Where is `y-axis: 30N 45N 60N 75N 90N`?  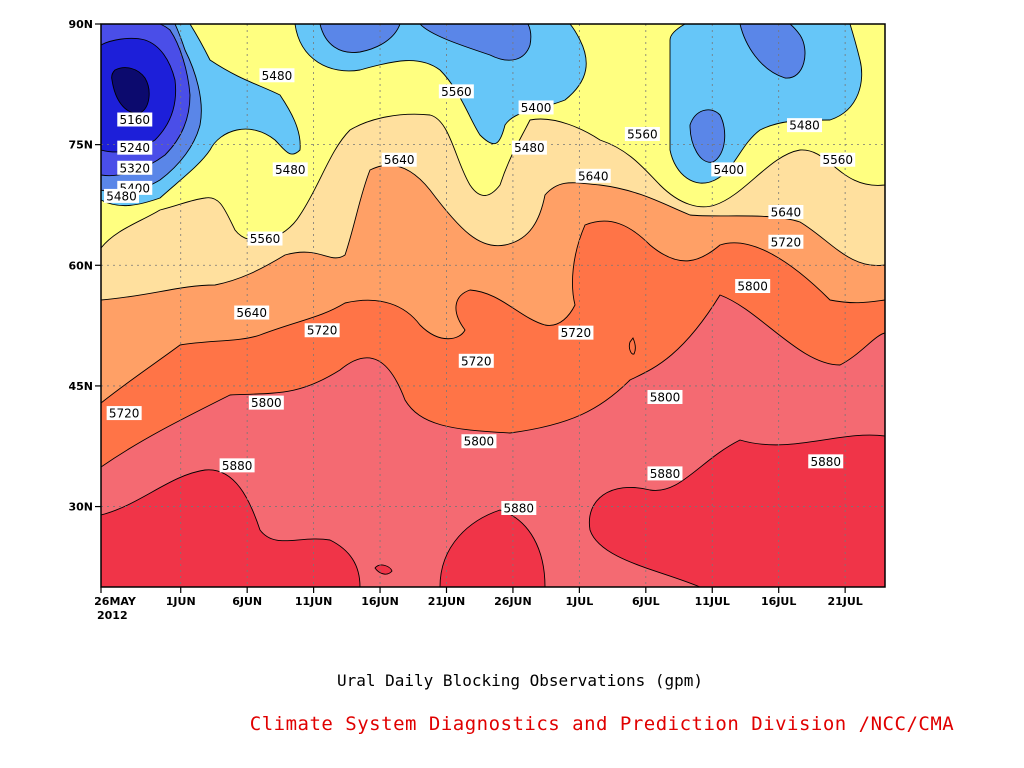 y-axis: 30N 45N 60N 75N 90N is located at coordinates (84, 266).